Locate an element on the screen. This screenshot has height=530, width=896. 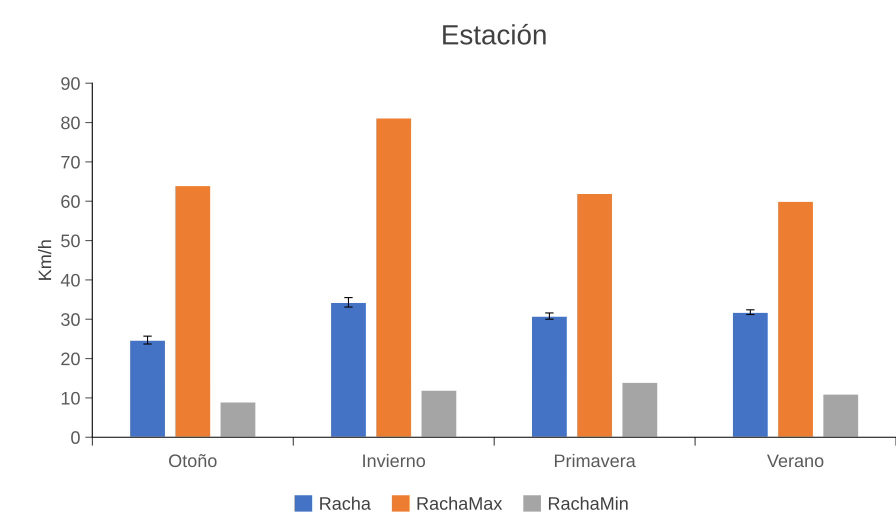
y-tick-label: 30 is located at coordinates (70, 319).